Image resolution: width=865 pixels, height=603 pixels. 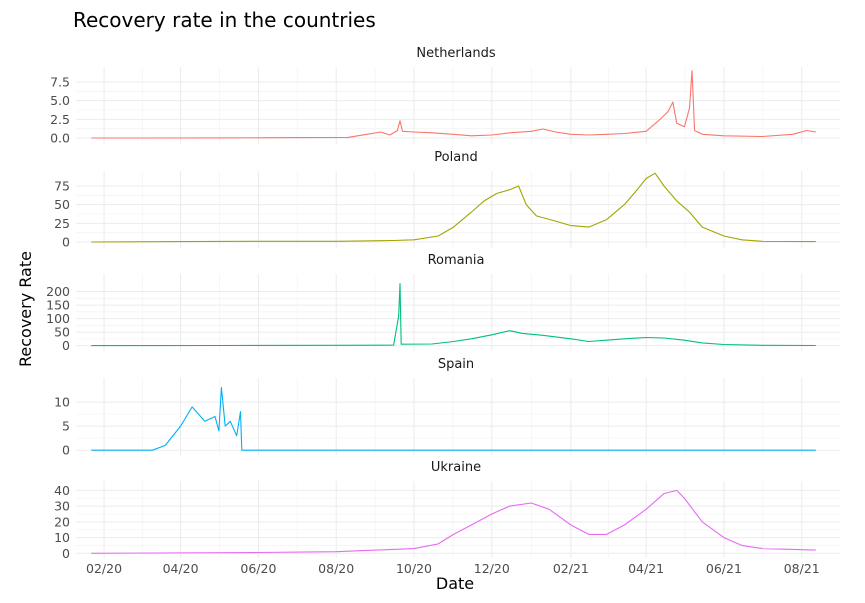 What do you see at coordinates (62, 521) in the screenshot?
I see `y-tick-label: 20` at bounding box center [62, 521].